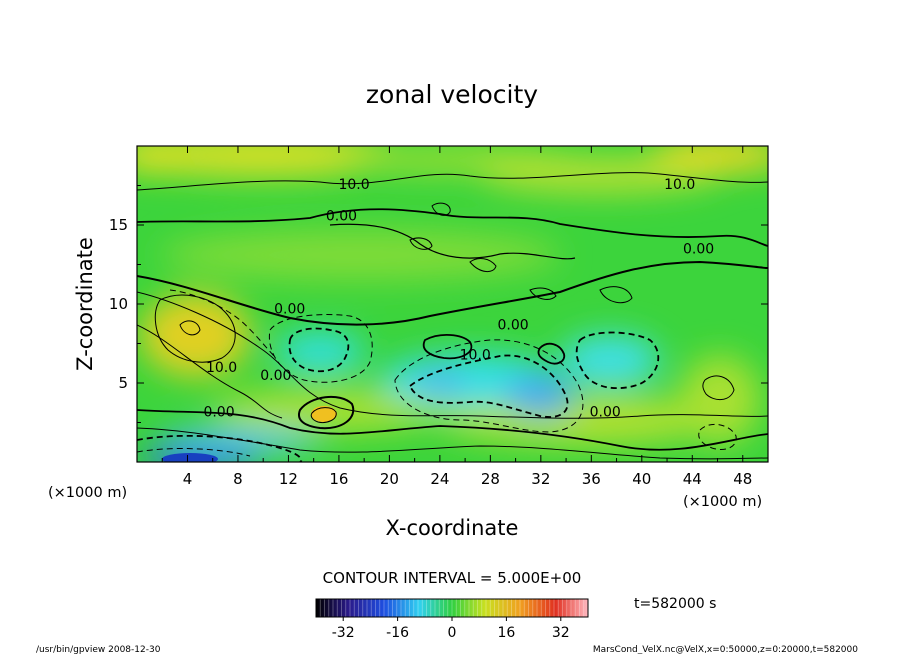 This screenshot has height=654, width=904. Describe the element at coordinates (439, 479) in the screenshot. I see `x-tick-label: 24` at that location.